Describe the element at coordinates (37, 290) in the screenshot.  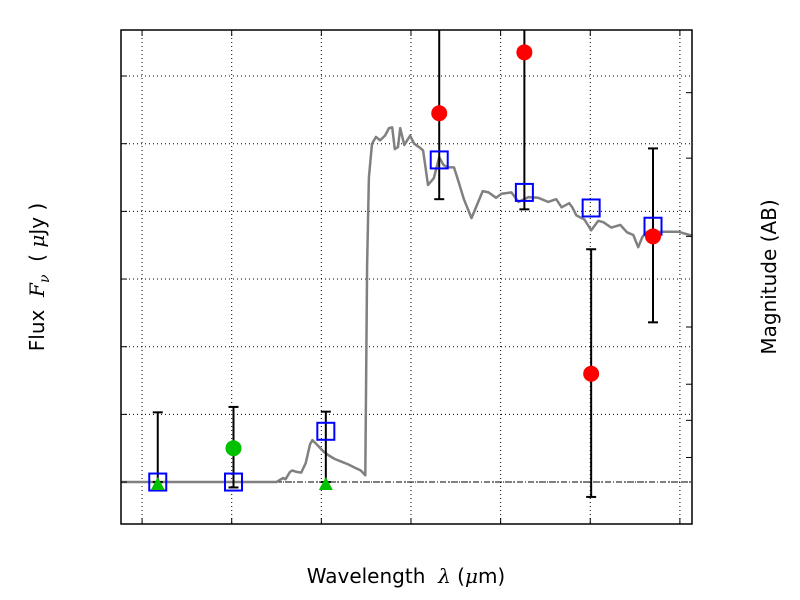
I see `y-axis-label-symbol: F` at that location.